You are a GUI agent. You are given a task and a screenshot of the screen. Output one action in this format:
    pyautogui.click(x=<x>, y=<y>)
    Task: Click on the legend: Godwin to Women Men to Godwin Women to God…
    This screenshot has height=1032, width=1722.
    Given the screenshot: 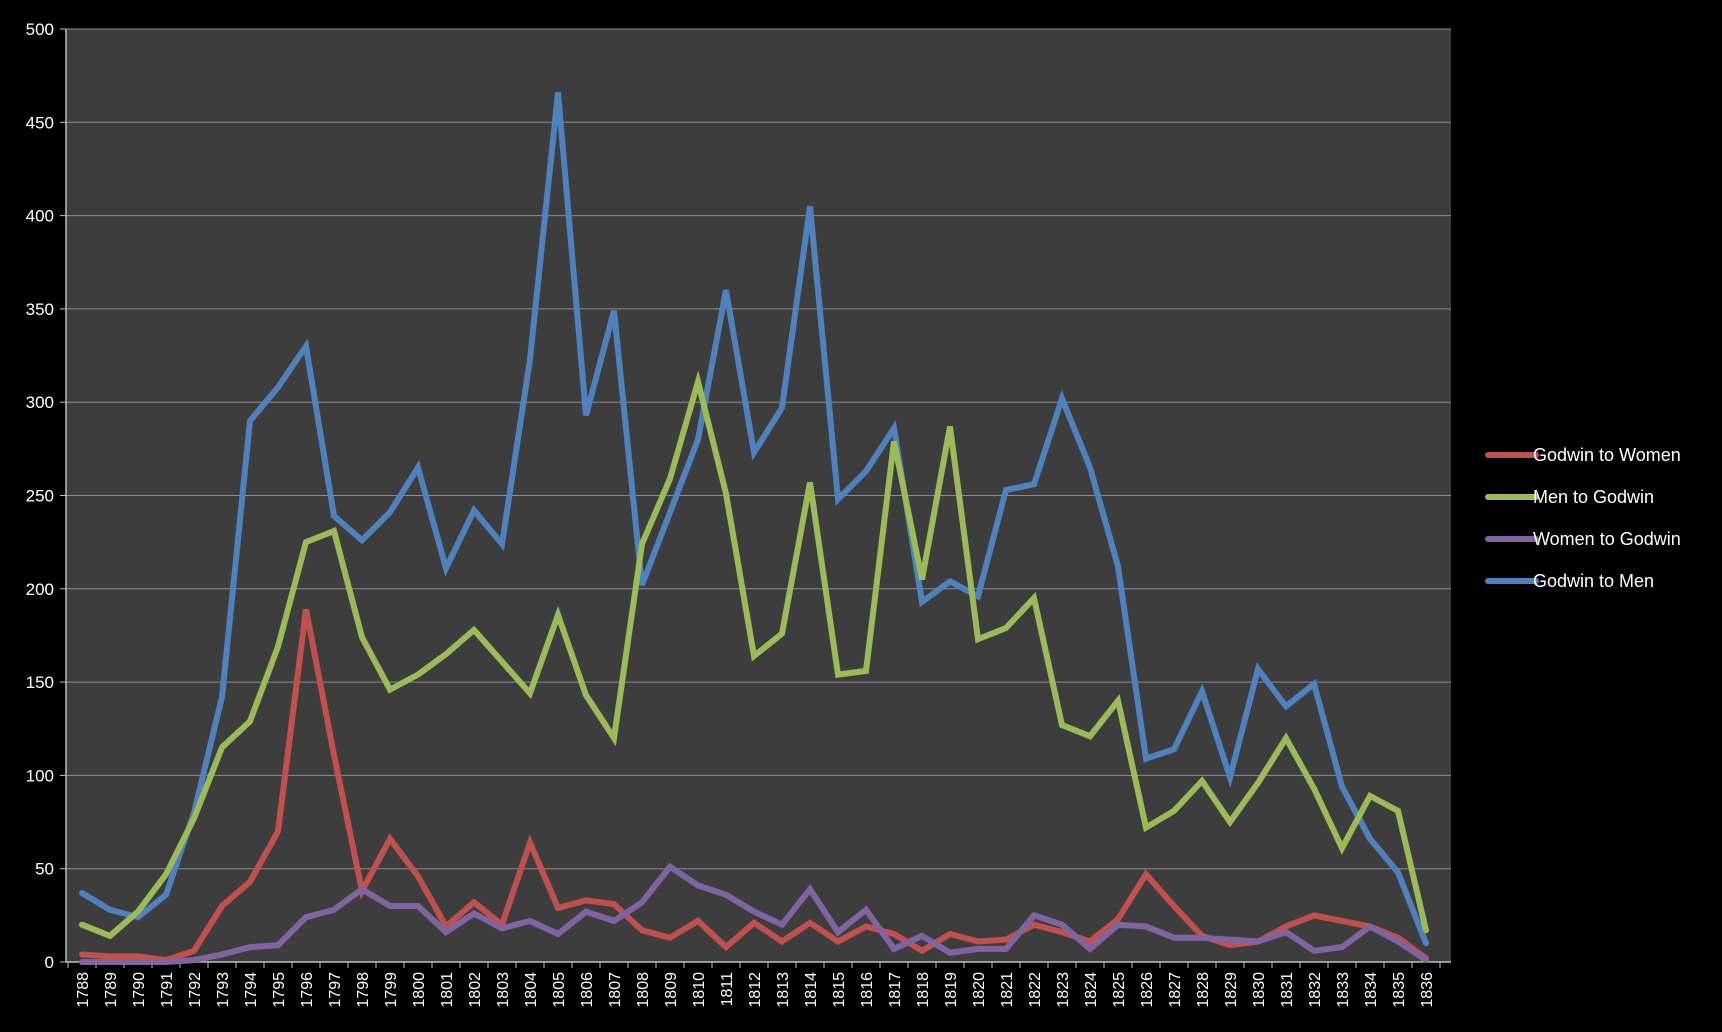 What is the action you would take?
    pyautogui.click(x=1583, y=518)
    